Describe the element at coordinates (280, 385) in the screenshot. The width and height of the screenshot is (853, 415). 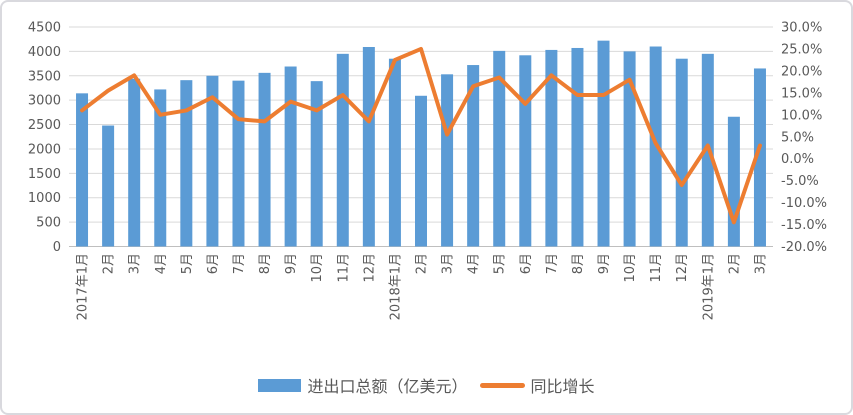
I see `bar-series-swatch` at that location.